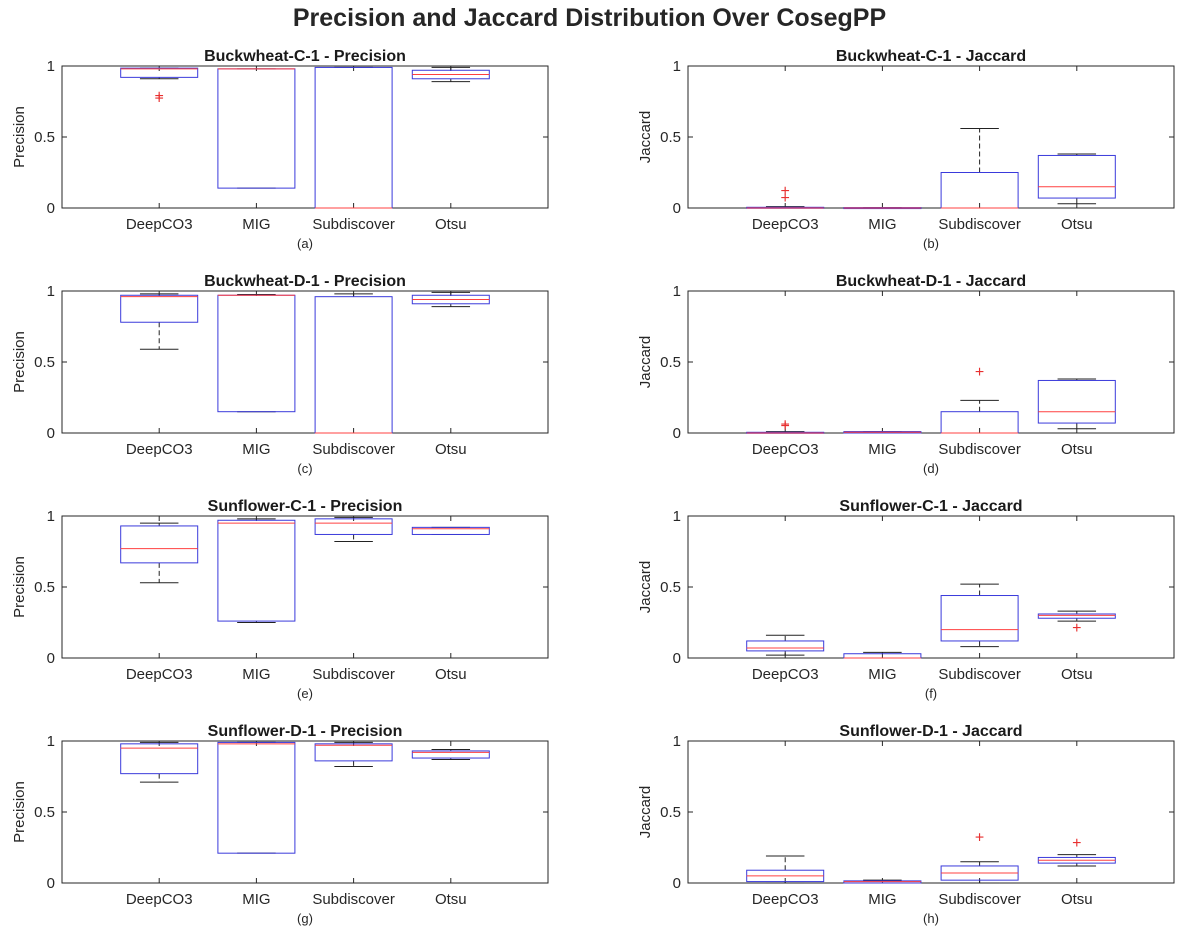  Describe the element at coordinates (304, 468) in the screenshot. I see `x-axis-label: (c)` at that location.